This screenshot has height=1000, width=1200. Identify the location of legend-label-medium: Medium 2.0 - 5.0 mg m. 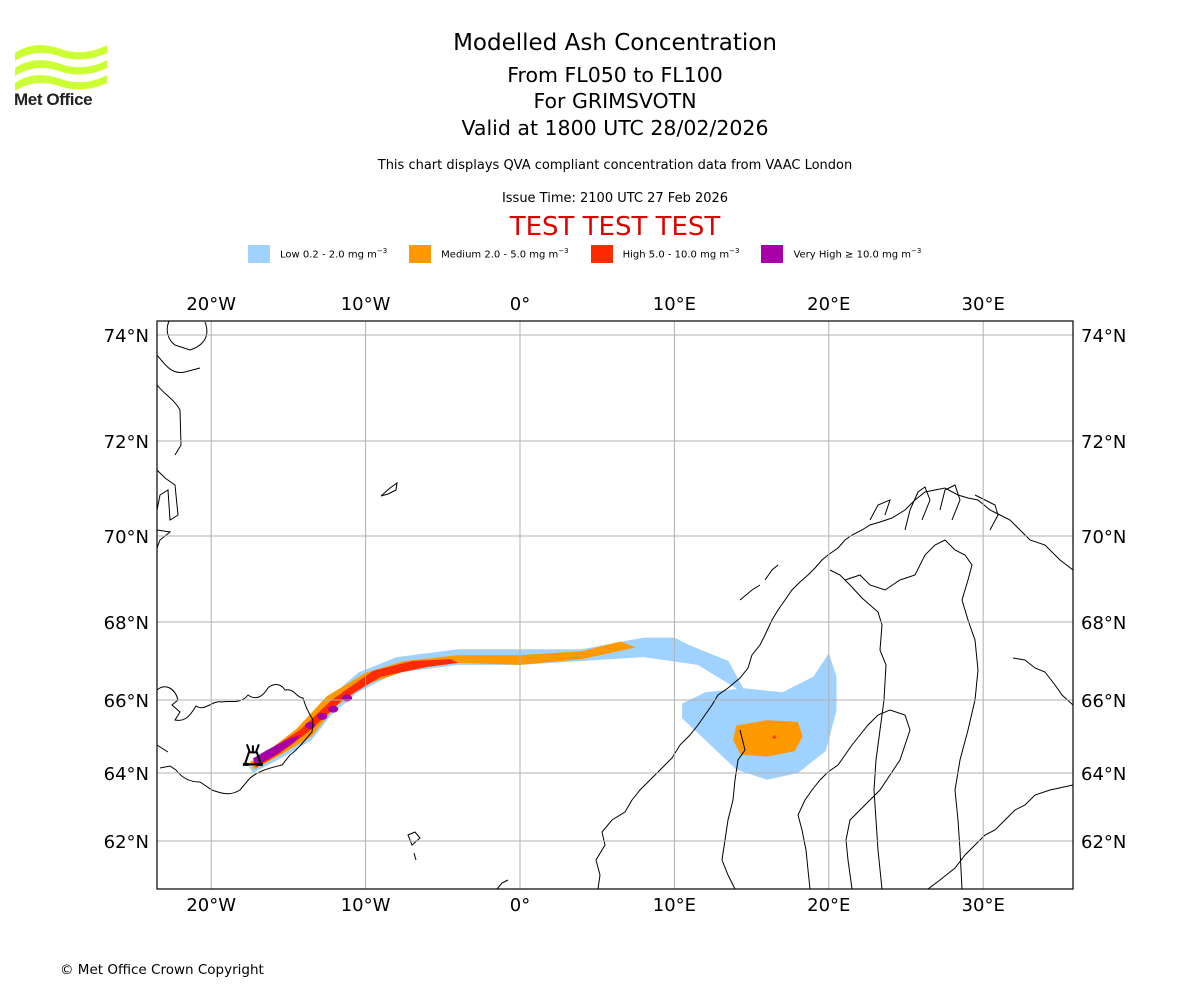
(500, 255).